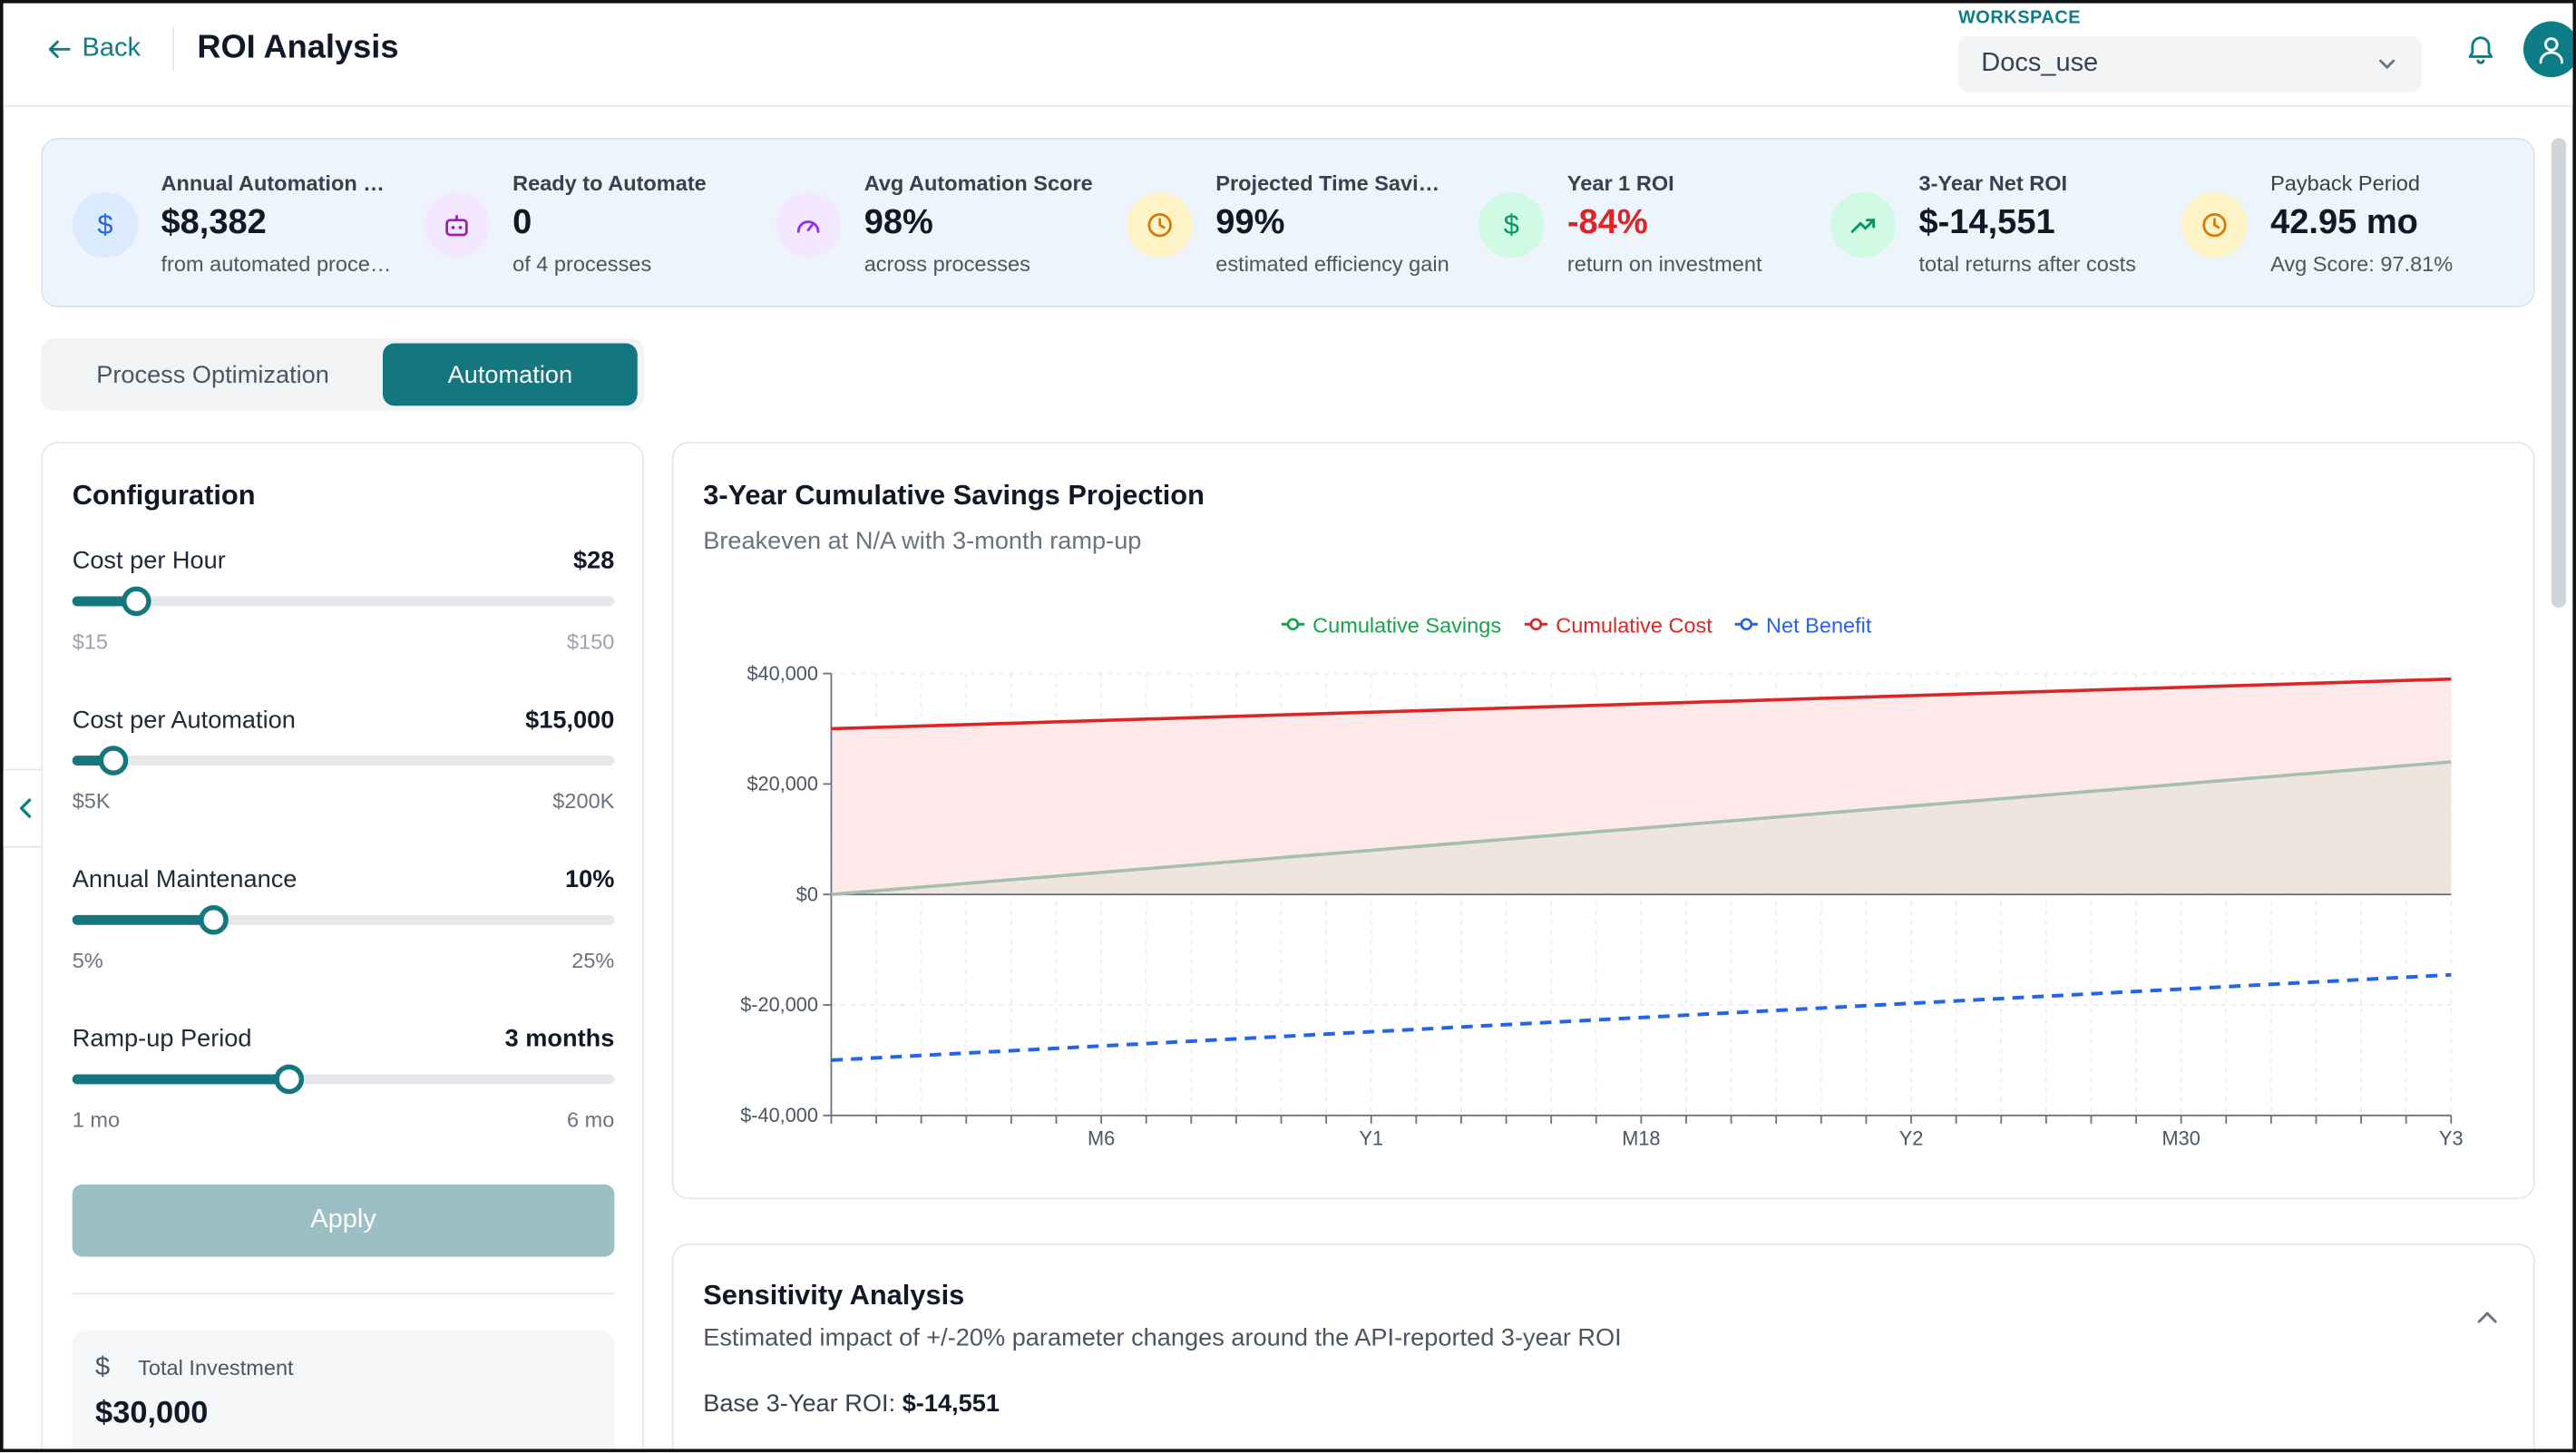  Describe the element at coordinates (1160, 225) in the screenshot. I see `clock-icon` at that location.